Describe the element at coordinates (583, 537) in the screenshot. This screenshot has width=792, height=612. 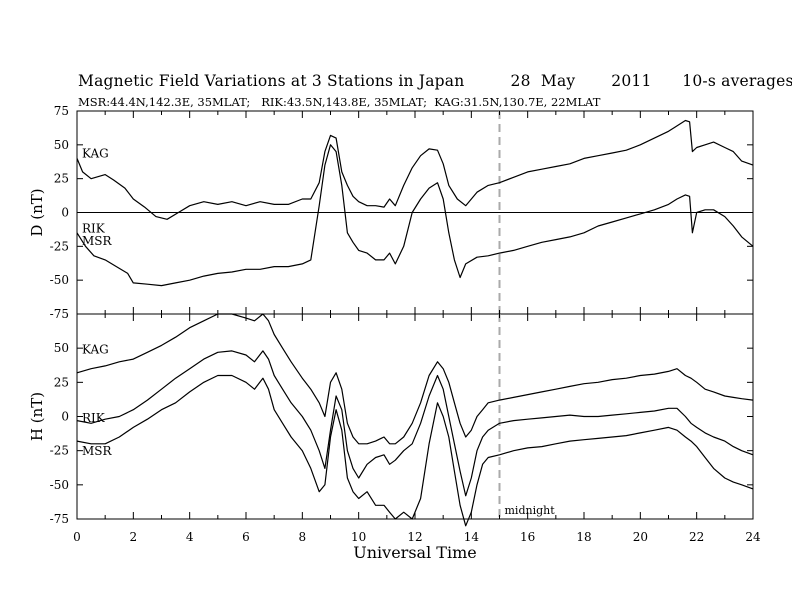
I see `xtick-label: 18` at that location.